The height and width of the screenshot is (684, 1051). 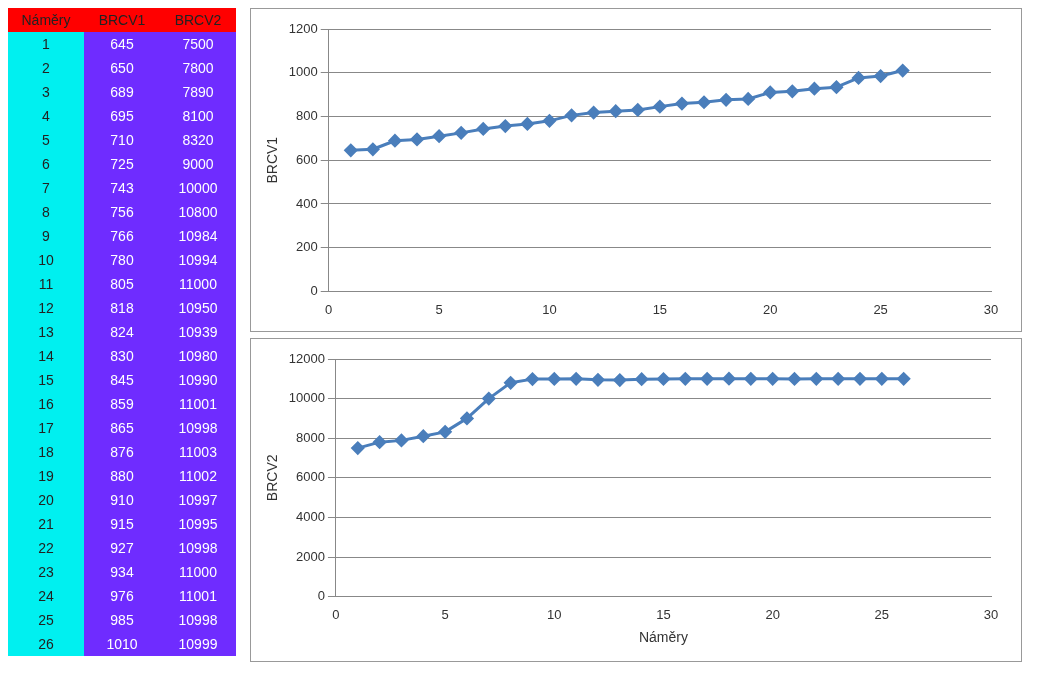 I want to click on y-axis-title: Náměry, so click(x=46, y=20).